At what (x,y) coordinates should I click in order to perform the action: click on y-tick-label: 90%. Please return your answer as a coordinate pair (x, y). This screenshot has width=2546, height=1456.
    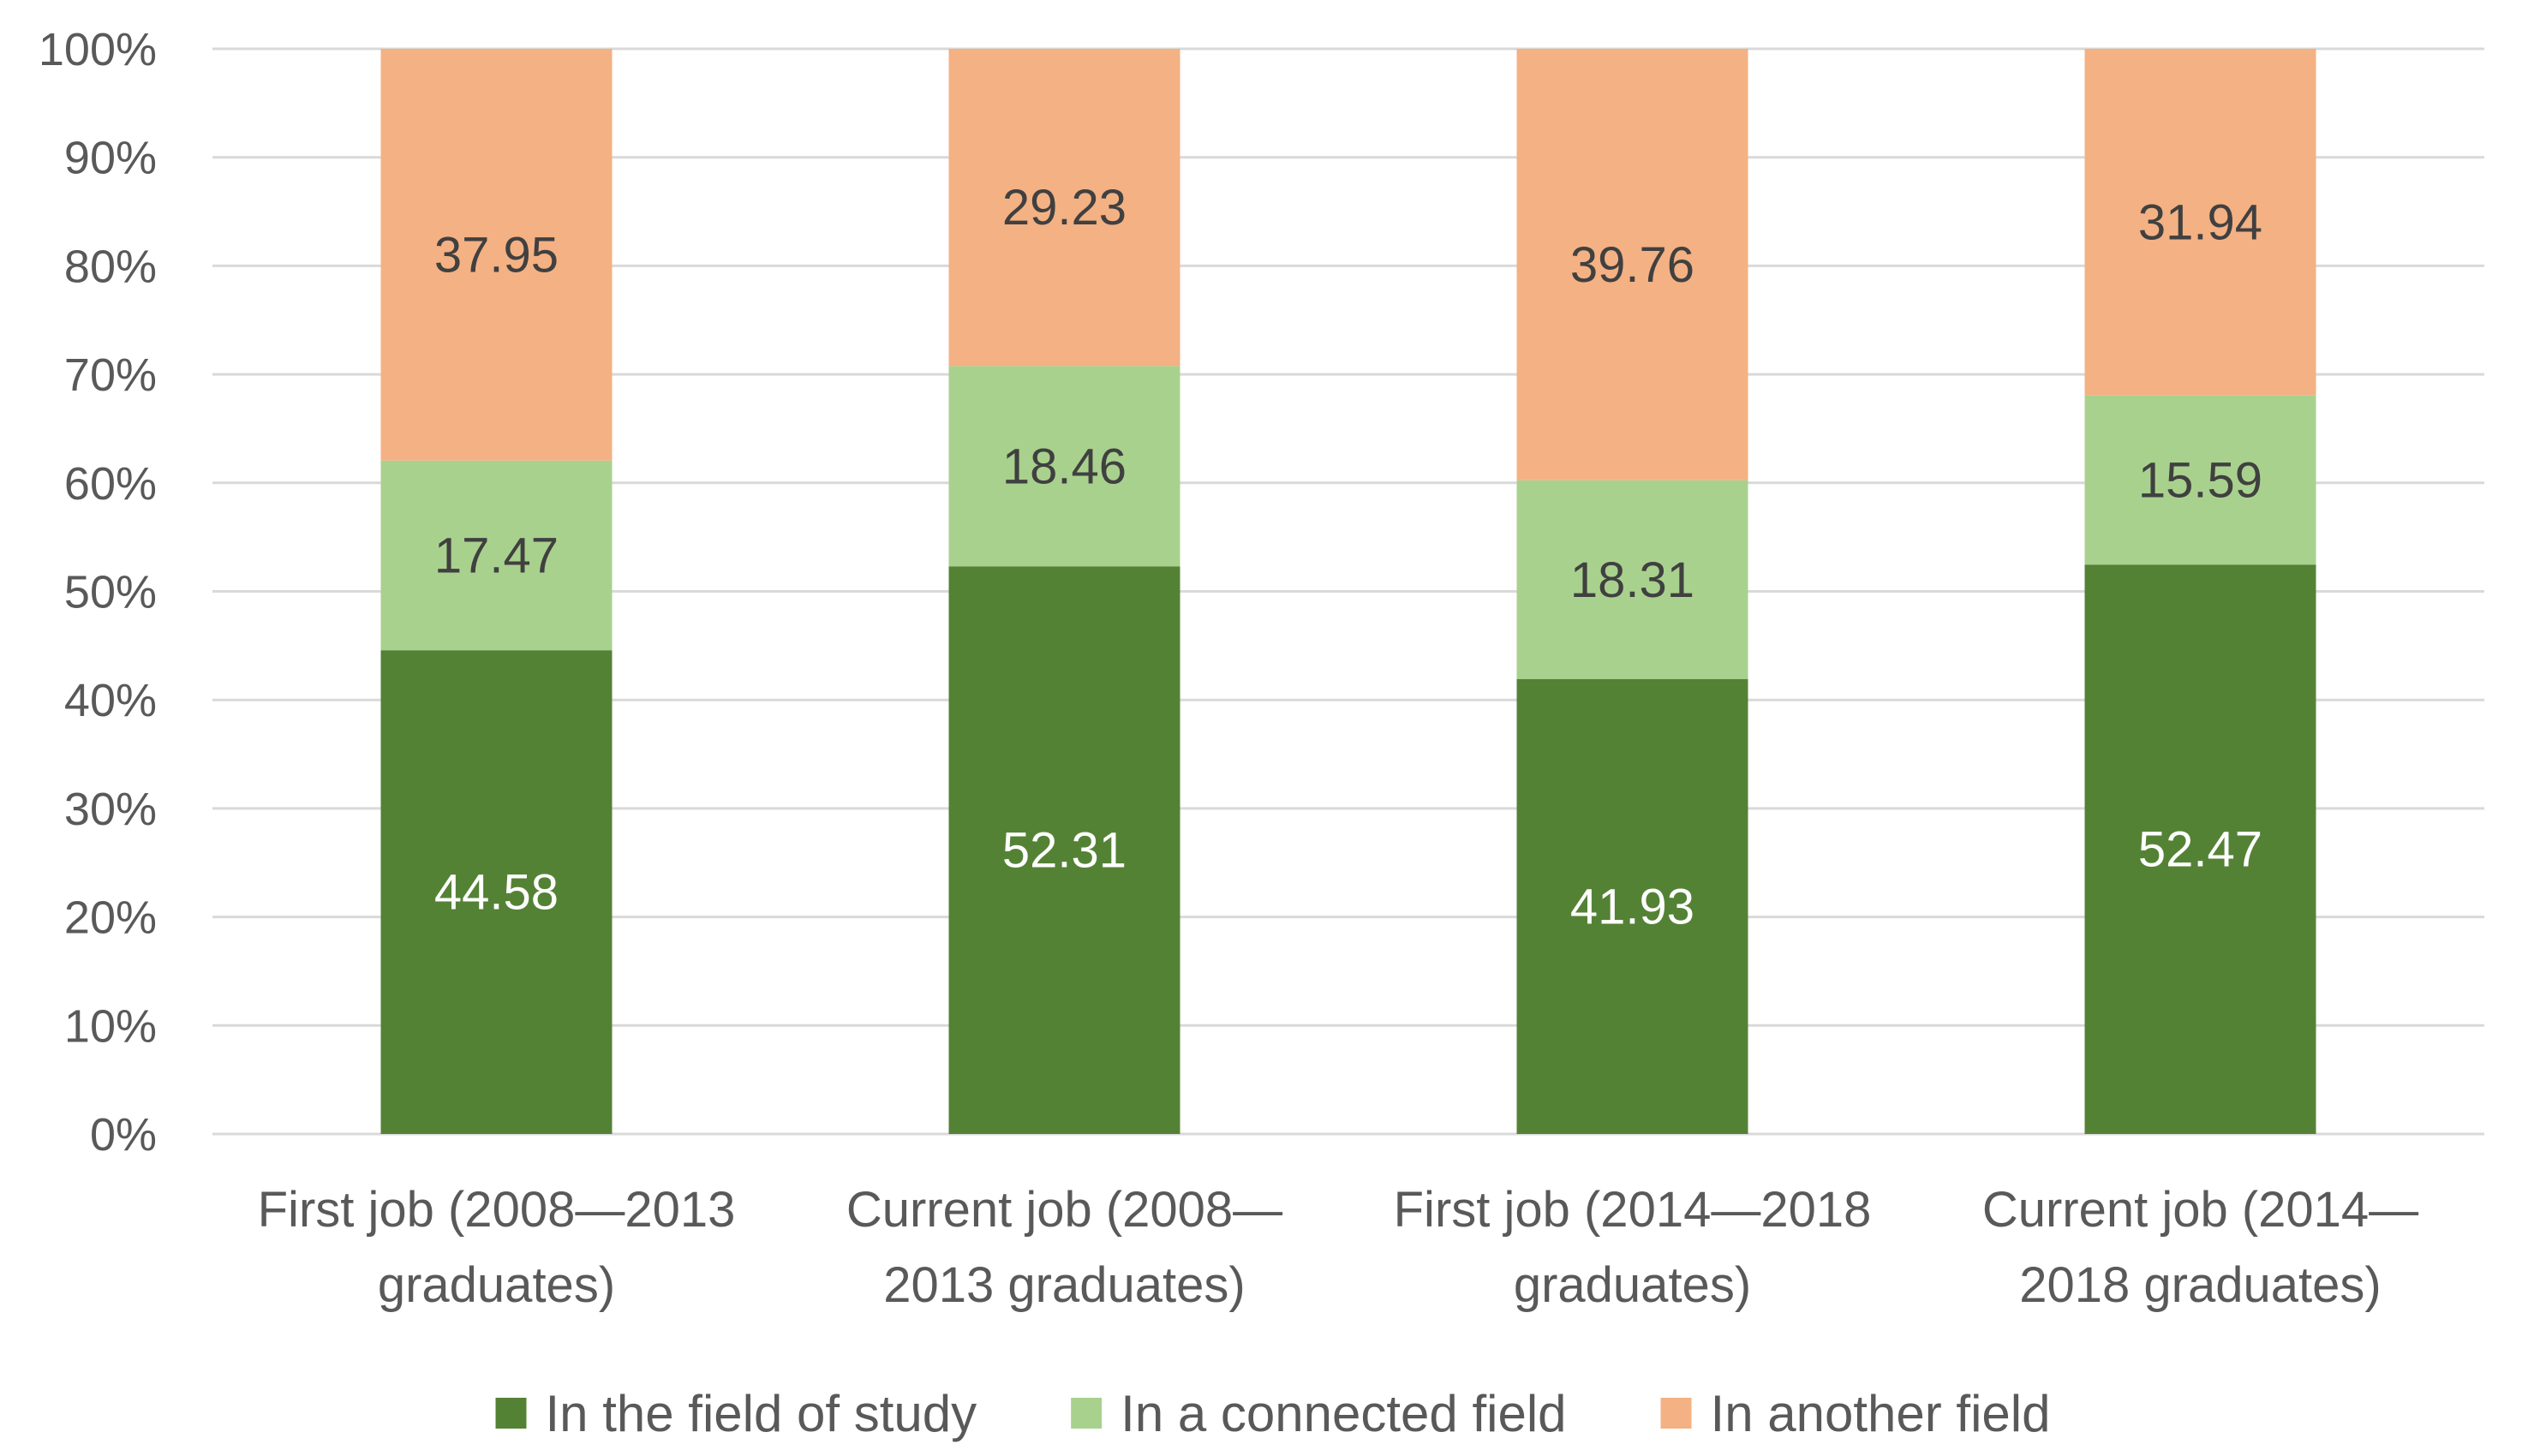
    Looking at the image, I should click on (110, 158).